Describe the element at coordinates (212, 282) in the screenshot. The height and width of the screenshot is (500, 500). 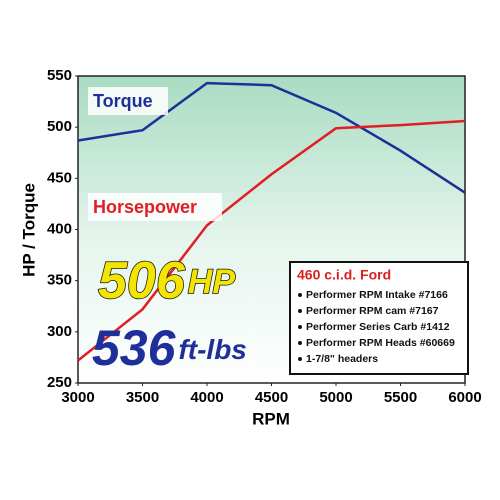
I see `callout-unit: HP` at that location.